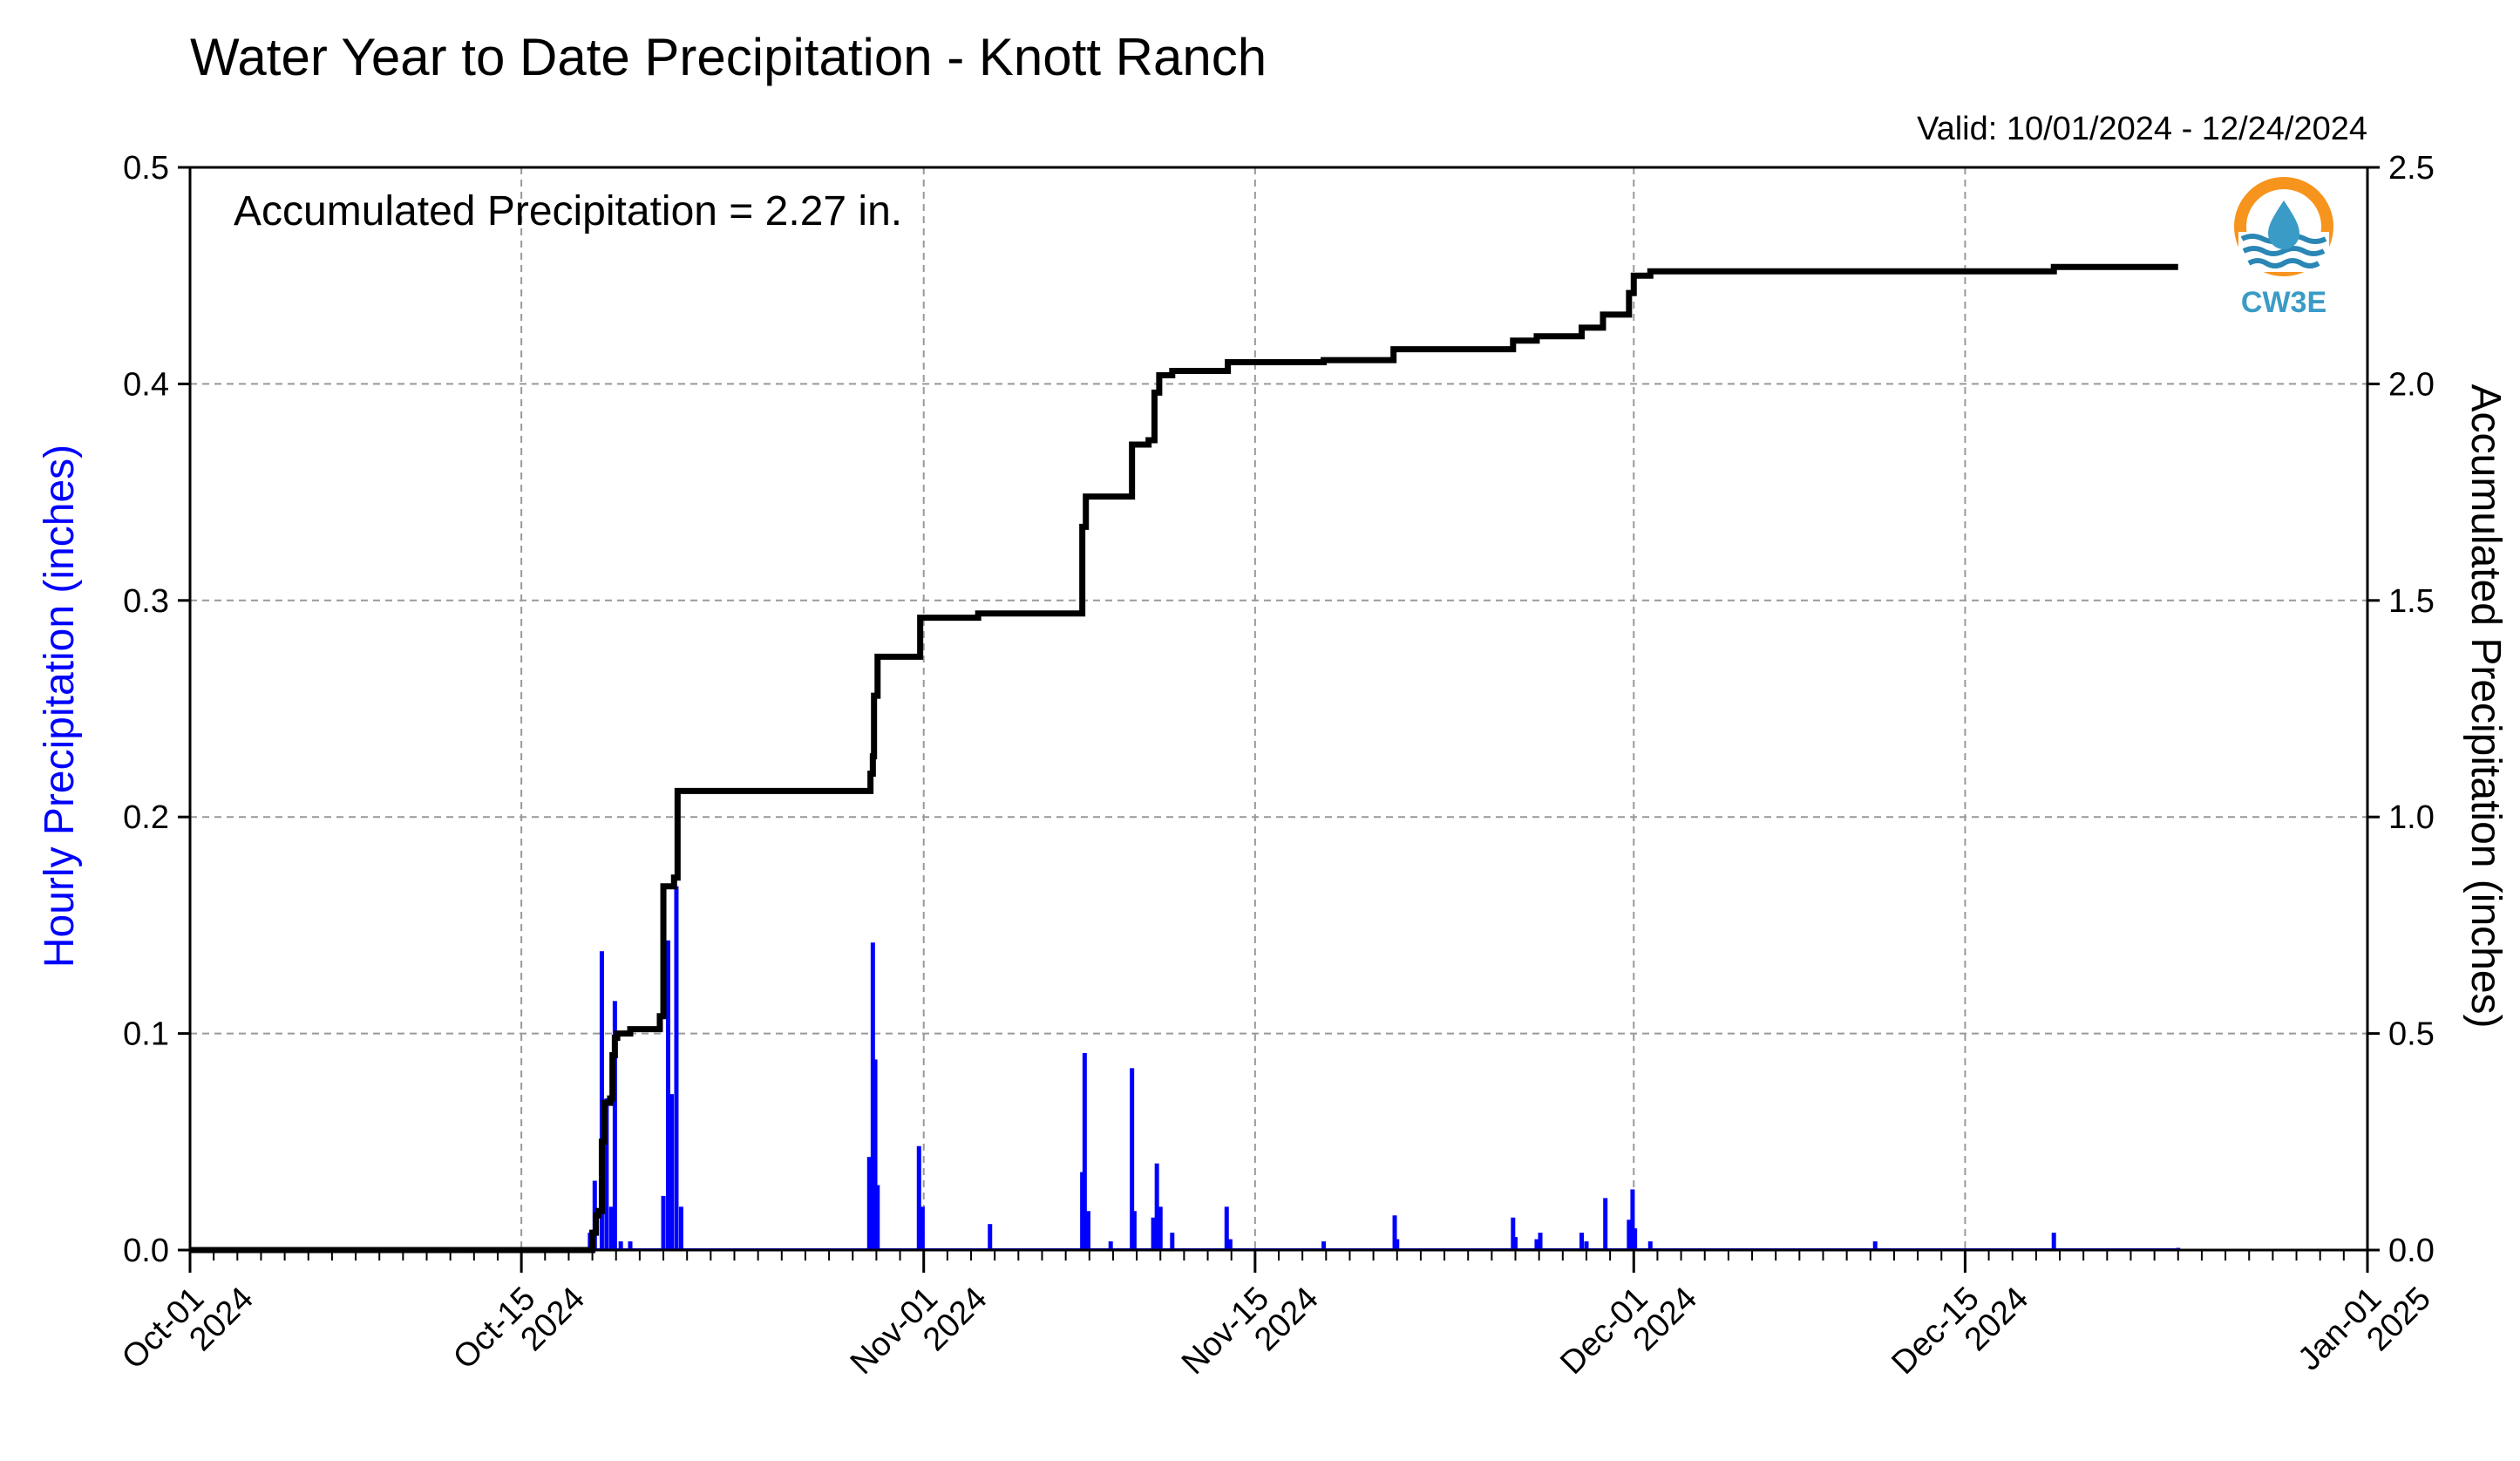 The width and height of the screenshot is (2520, 1461). Describe the element at coordinates (2411, 1034) in the screenshot. I see `right-tick-label: 0.5` at that location.